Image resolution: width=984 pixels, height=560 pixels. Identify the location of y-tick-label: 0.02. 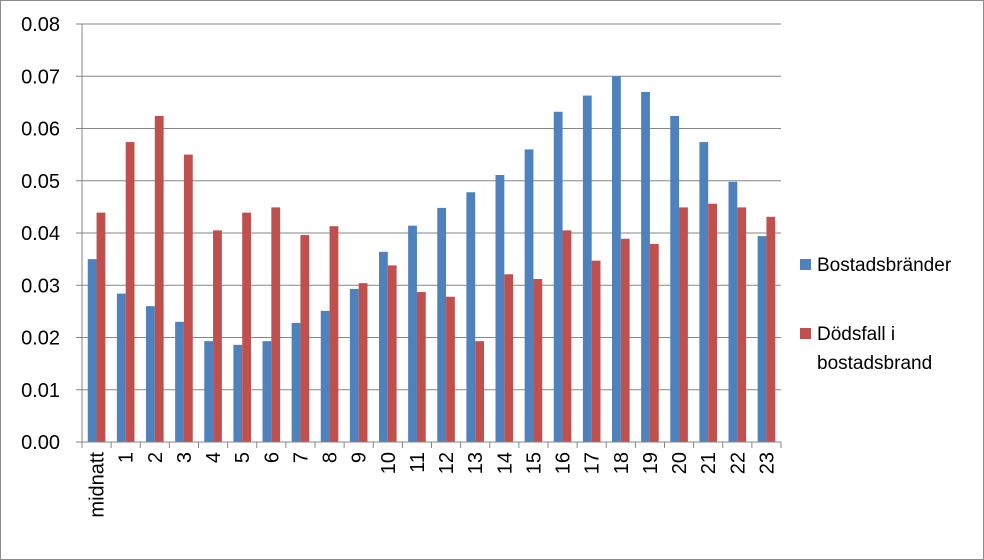
(40, 339).